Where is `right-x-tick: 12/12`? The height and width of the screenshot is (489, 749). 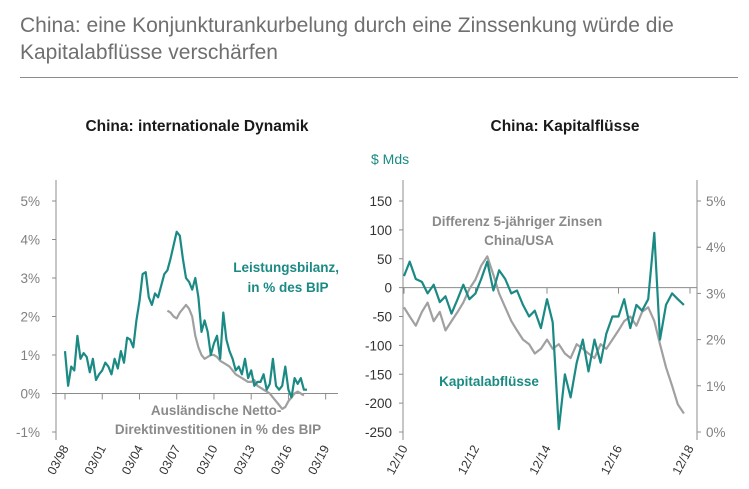 right-x-tick: 12/12 is located at coordinates (468, 460).